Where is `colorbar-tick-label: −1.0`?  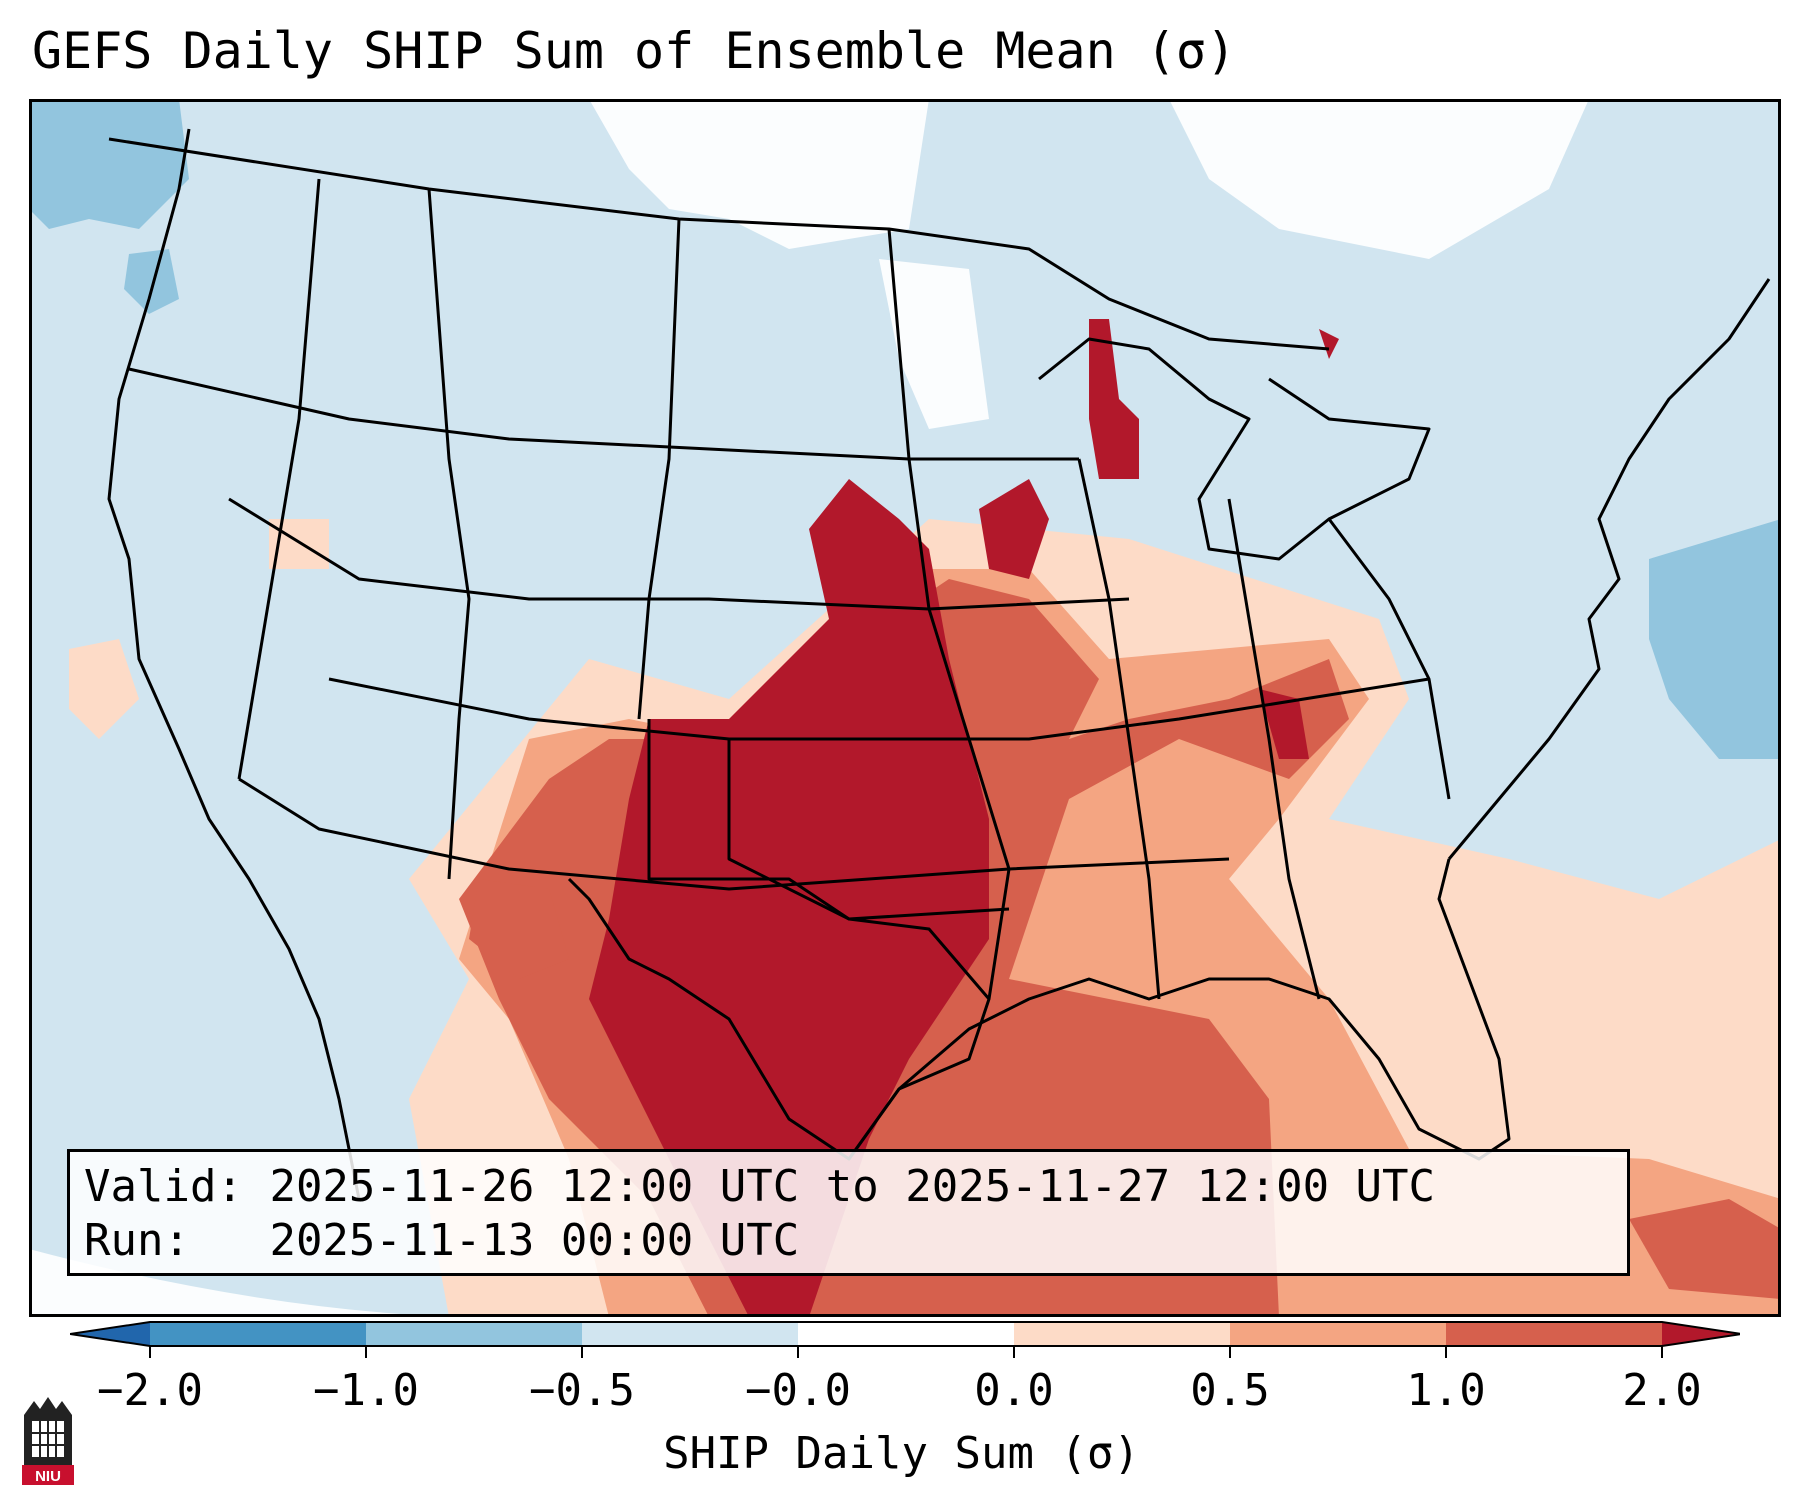
colorbar-tick-label: −1.0 is located at coordinates (366, 1390).